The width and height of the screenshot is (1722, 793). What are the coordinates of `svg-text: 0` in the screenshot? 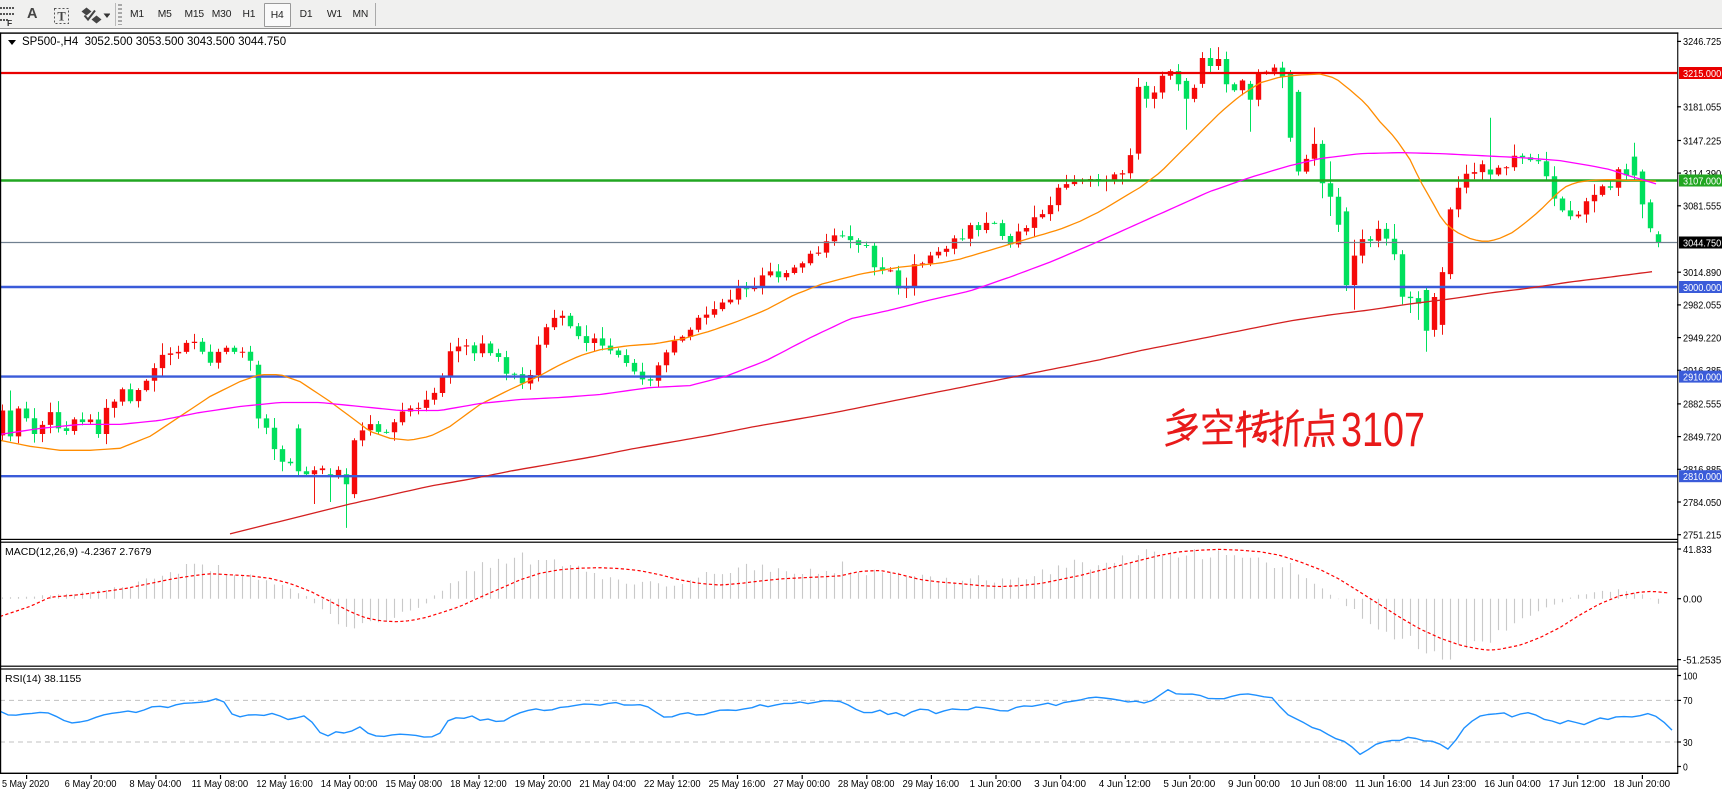 It's located at (1685, 767).